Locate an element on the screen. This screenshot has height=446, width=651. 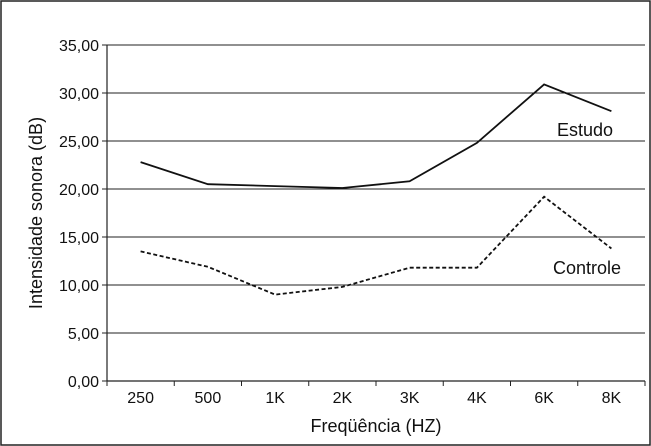
y-tick-label: 25,00 is located at coordinates (79, 142).